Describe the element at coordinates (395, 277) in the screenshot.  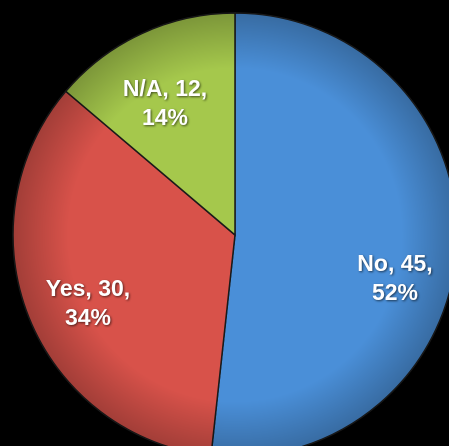
I see `slice-label: No, 45, 52%` at that location.